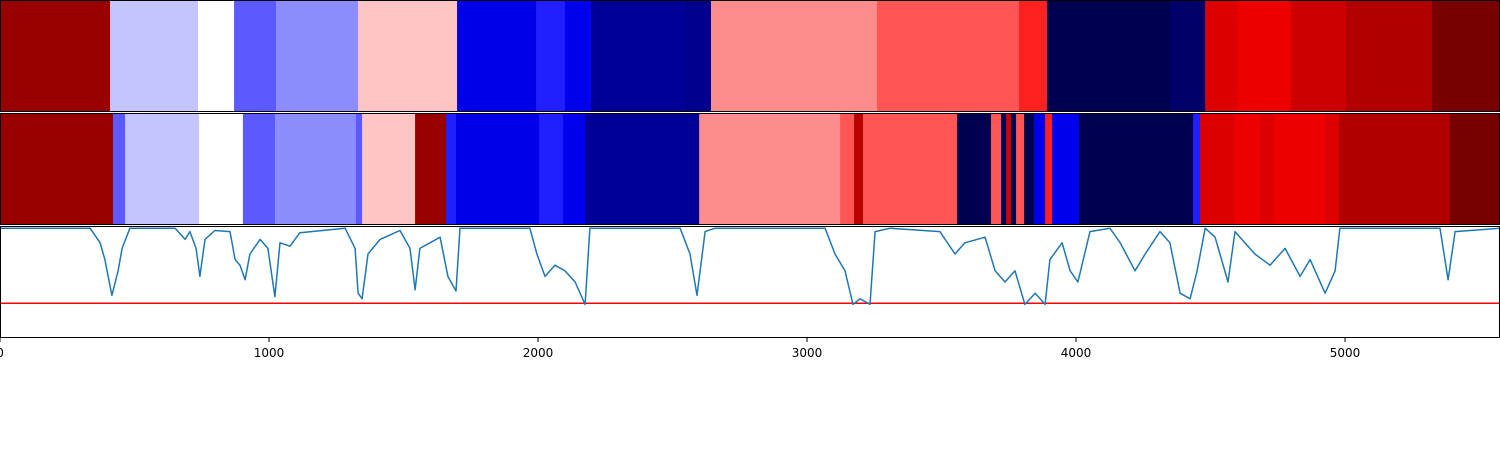  Describe the element at coordinates (807, 353) in the screenshot. I see `x-tick-label: 3000` at that location.